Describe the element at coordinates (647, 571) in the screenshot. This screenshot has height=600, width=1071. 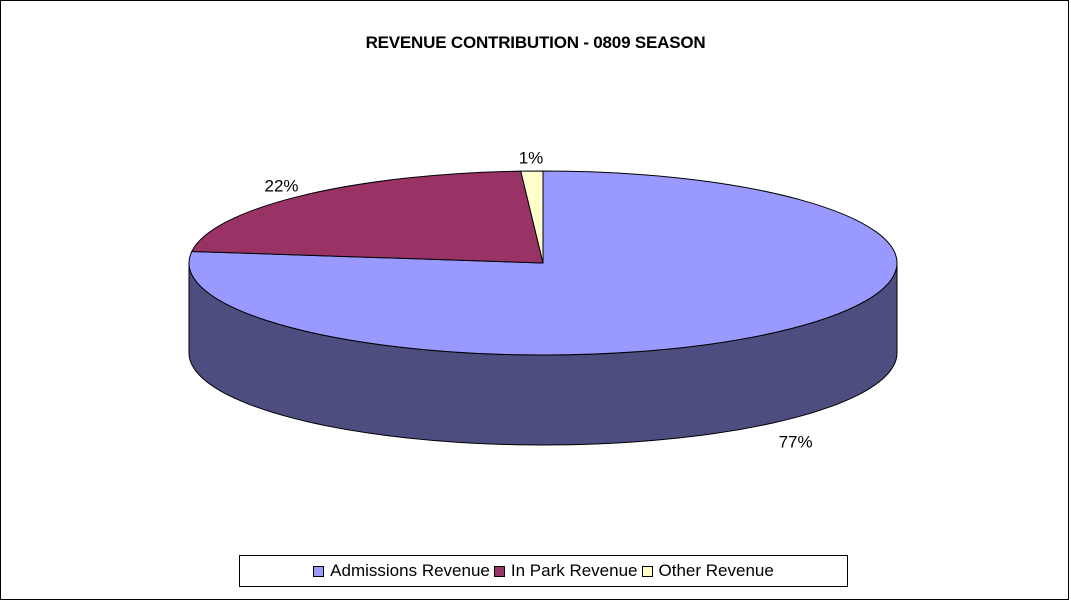
I see `legend-swatch-other` at that location.